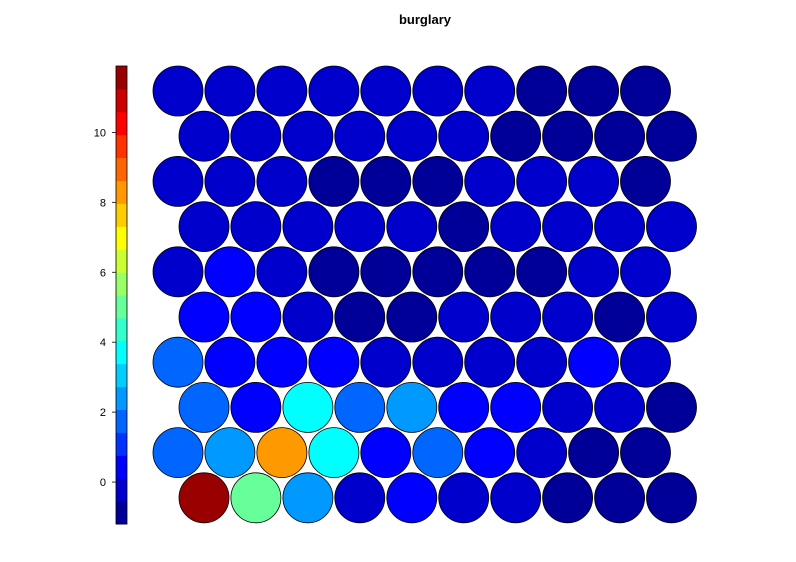 Image resolution: width=796 pixels, height=562 pixels. What do you see at coordinates (103, 343) in the screenshot?
I see `colorbar-tick-label: 4` at bounding box center [103, 343].